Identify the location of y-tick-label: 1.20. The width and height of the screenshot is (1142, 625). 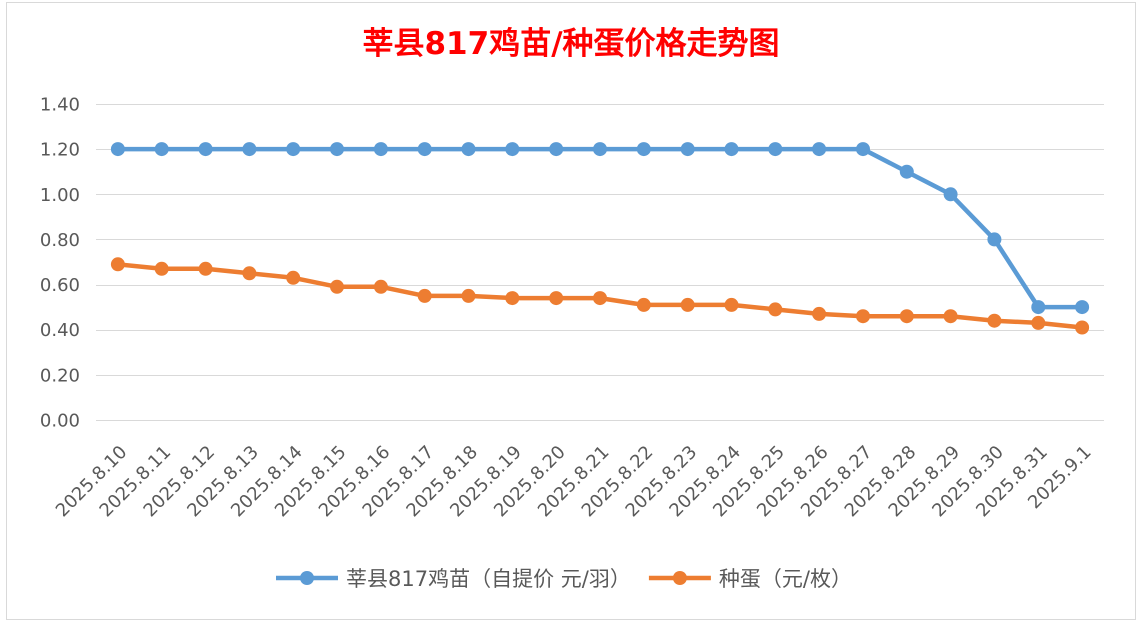
(60, 150).